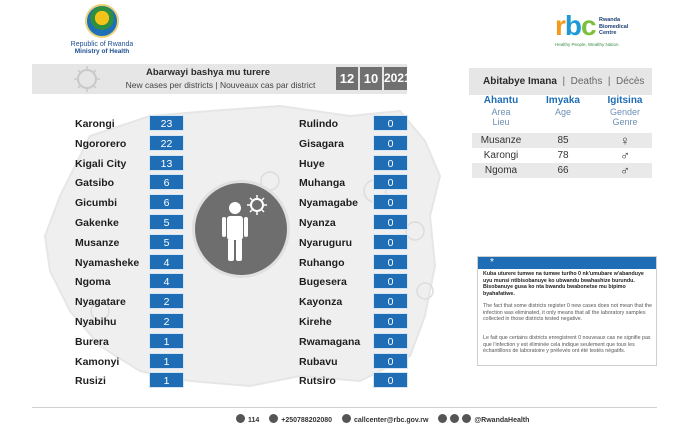 Image resolution: width=700 pixels, height=441 pixels. What do you see at coordinates (96, 203) in the screenshot?
I see `district-name: Gicumbi` at bounding box center [96, 203].